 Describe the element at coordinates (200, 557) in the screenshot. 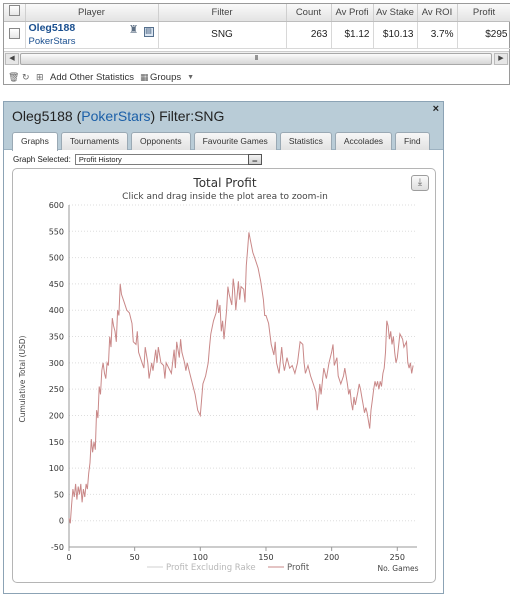

I see `x-tick-label: 100` at that location.